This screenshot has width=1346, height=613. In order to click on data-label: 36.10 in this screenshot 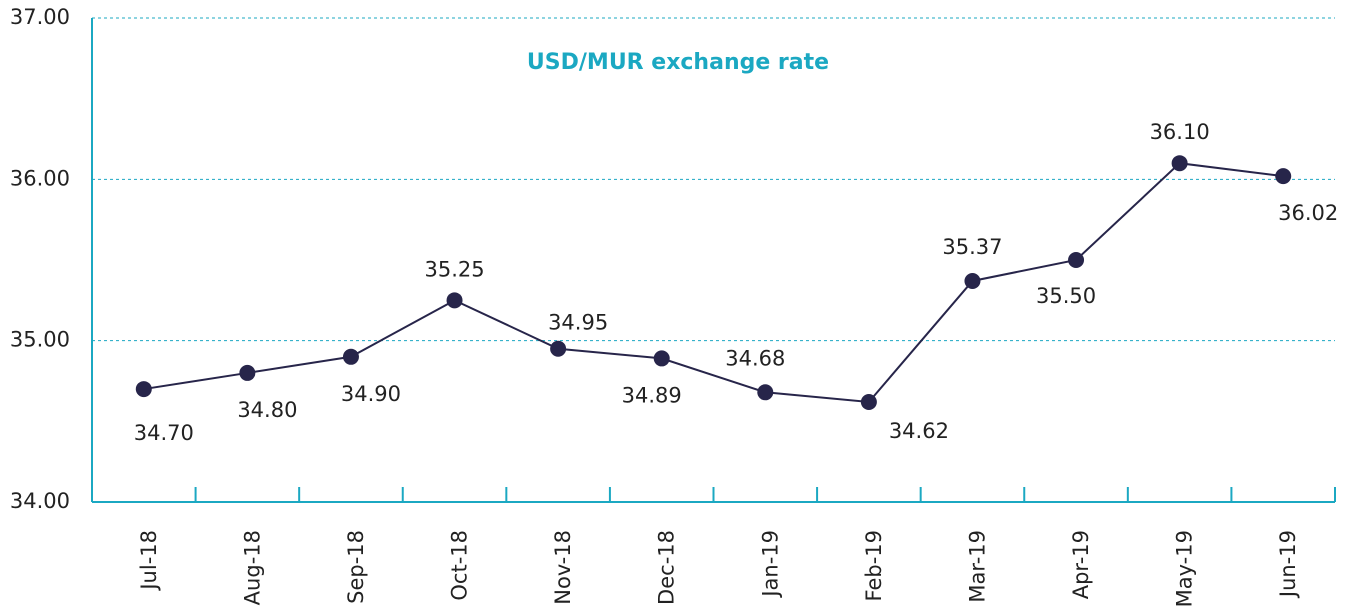, I will do `click(1180, 132)`.